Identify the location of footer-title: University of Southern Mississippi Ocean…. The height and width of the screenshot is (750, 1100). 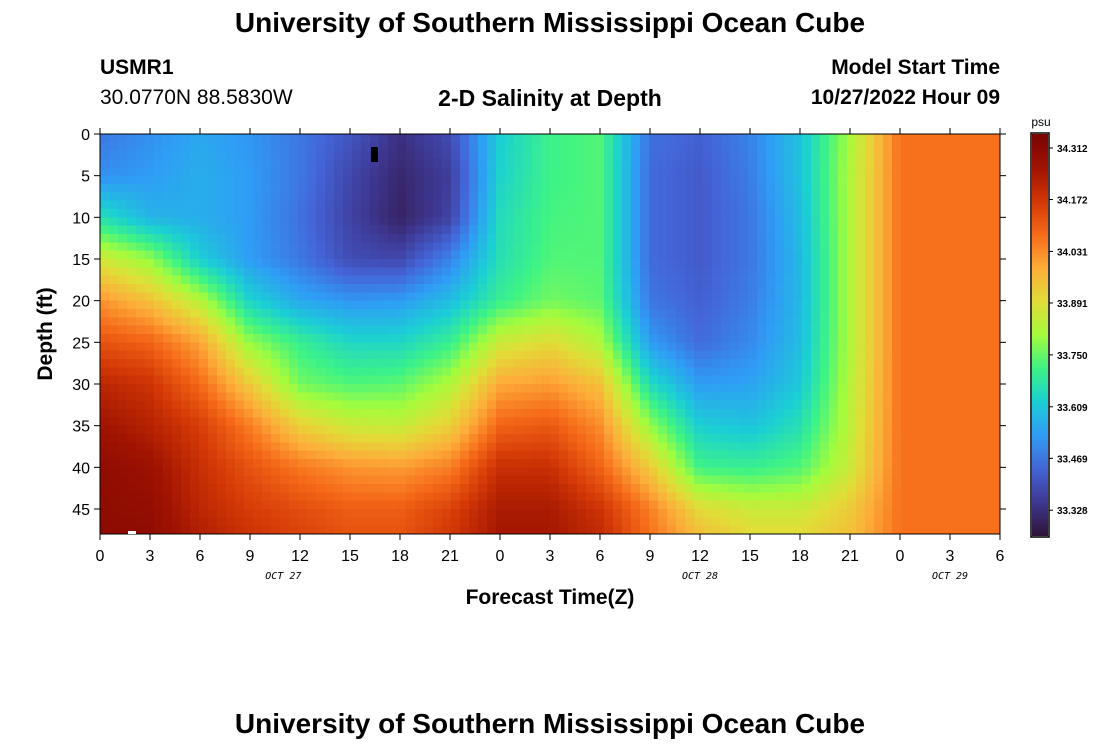
(550, 723).